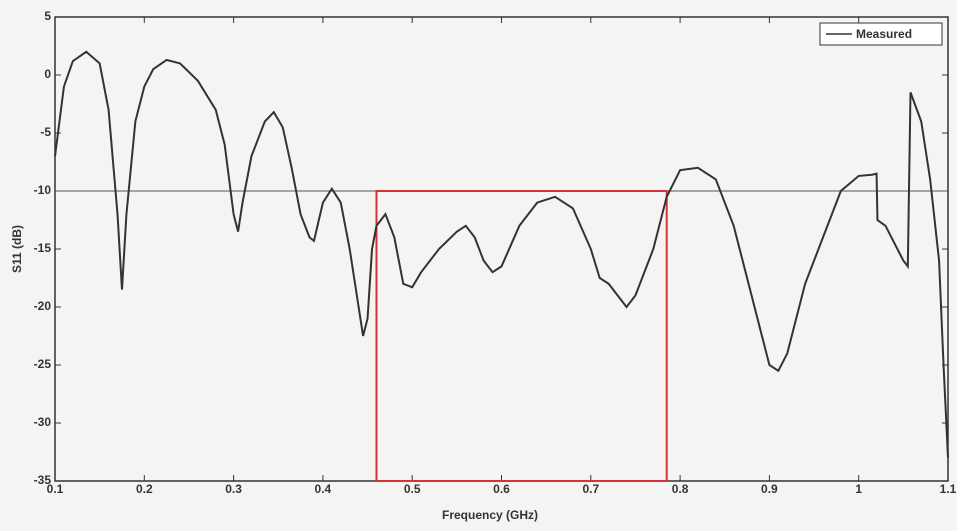 Image resolution: width=957 pixels, height=531 pixels. I want to click on y-tick-label: -25, so click(43, 364).